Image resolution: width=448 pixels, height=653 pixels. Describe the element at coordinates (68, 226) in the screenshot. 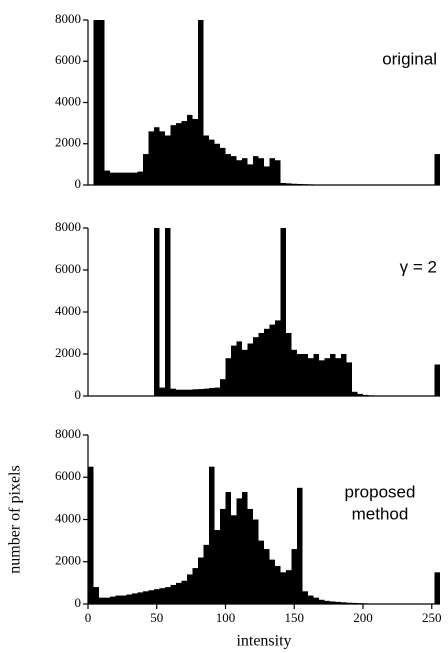

I see `y-tick-label: 8000` at that location.